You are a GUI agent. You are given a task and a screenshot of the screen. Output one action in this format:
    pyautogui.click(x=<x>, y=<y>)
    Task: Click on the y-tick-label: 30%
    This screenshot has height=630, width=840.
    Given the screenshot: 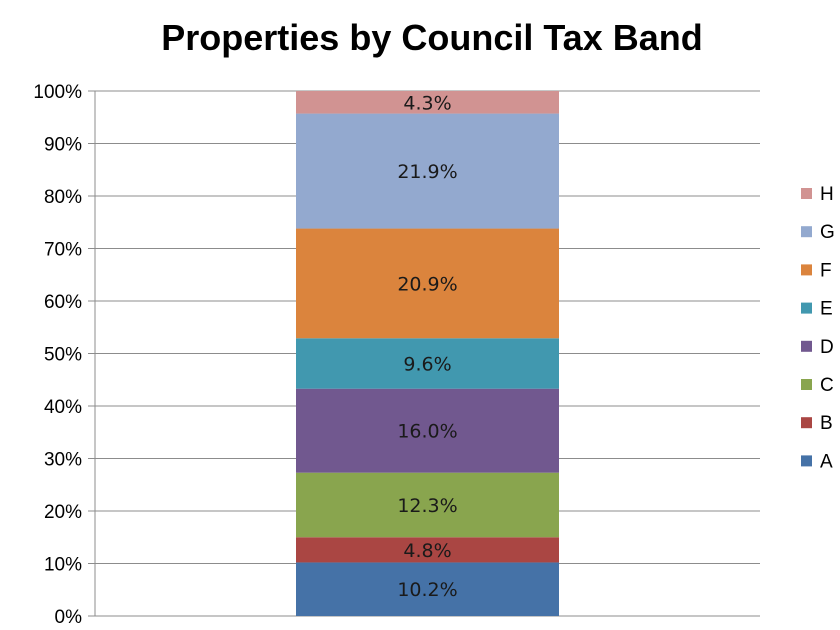 What is the action you would take?
    pyautogui.click(x=63, y=460)
    